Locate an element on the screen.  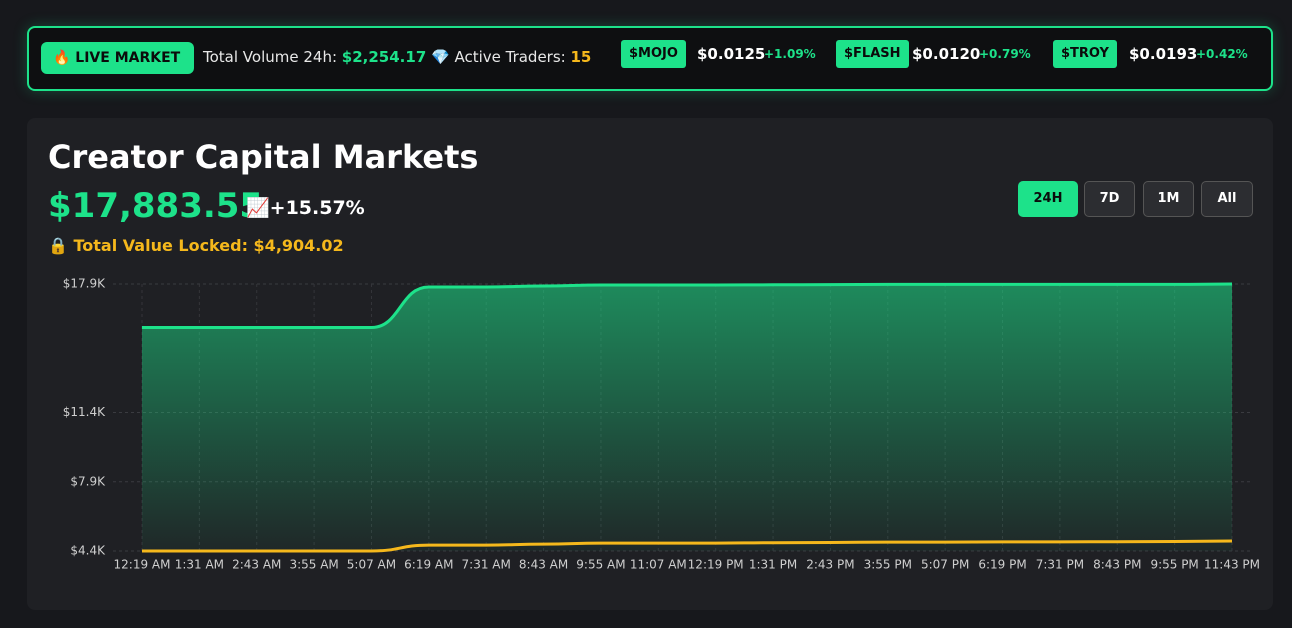
y-tick-label: $7.9K is located at coordinates (88, 481).